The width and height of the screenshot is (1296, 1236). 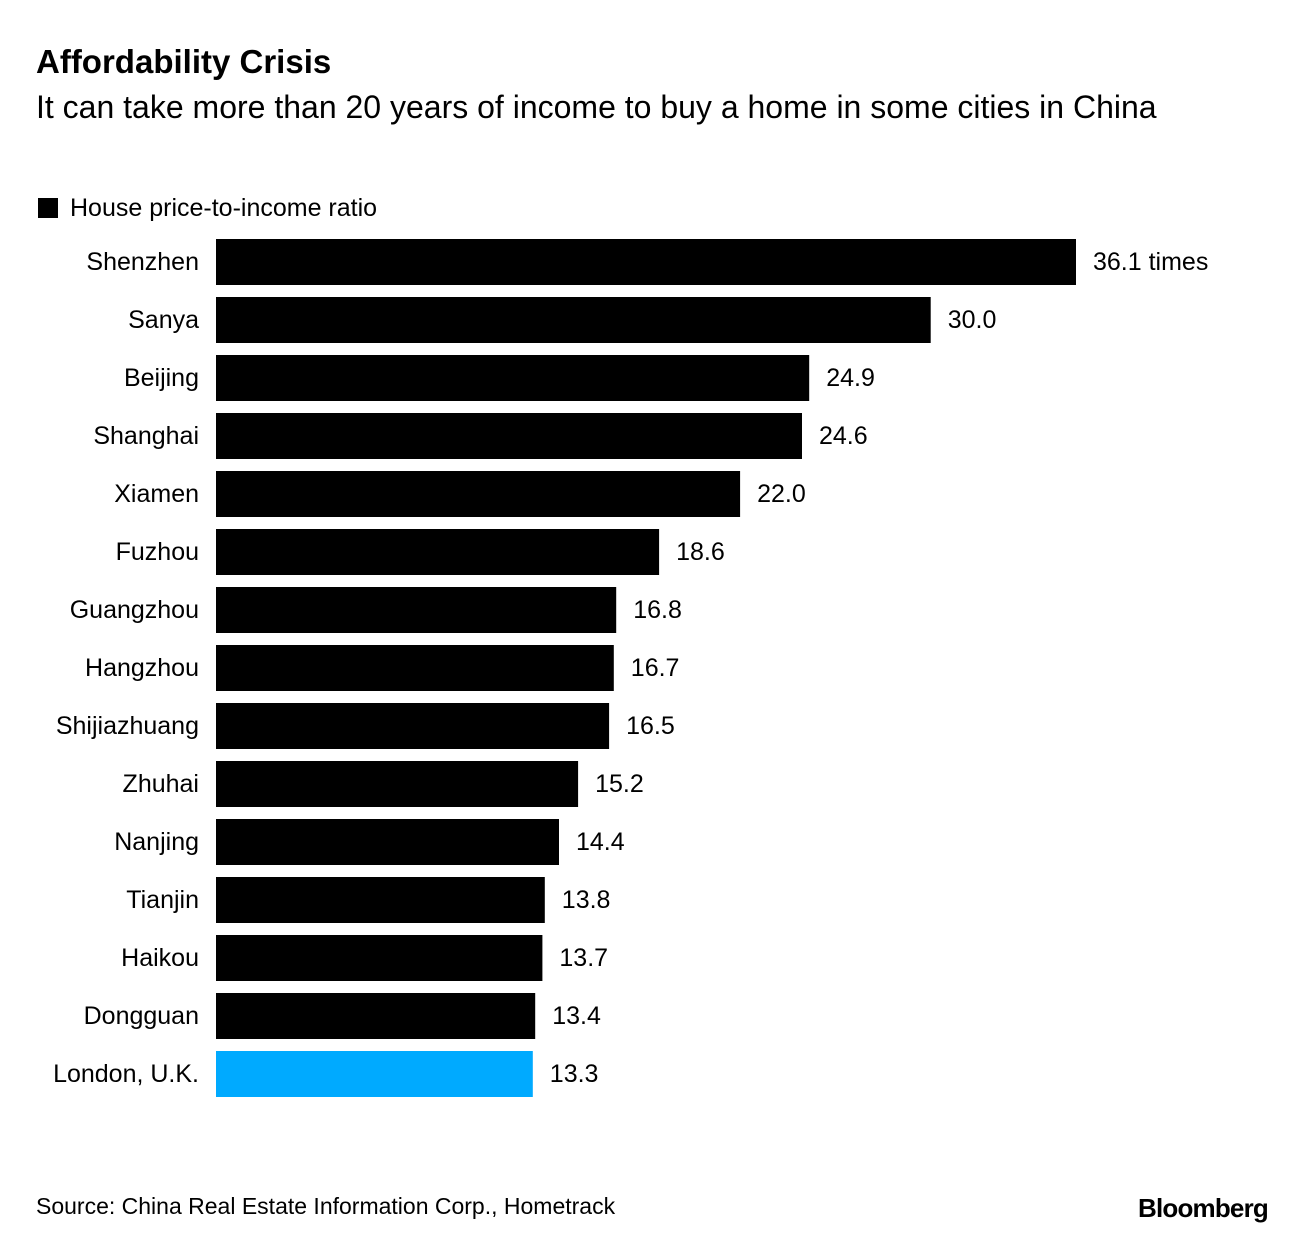 What do you see at coordinates (184, 61) in the screenshot?
I see `chart-title: Affordability Crisis` at bounding box center [184, 61].